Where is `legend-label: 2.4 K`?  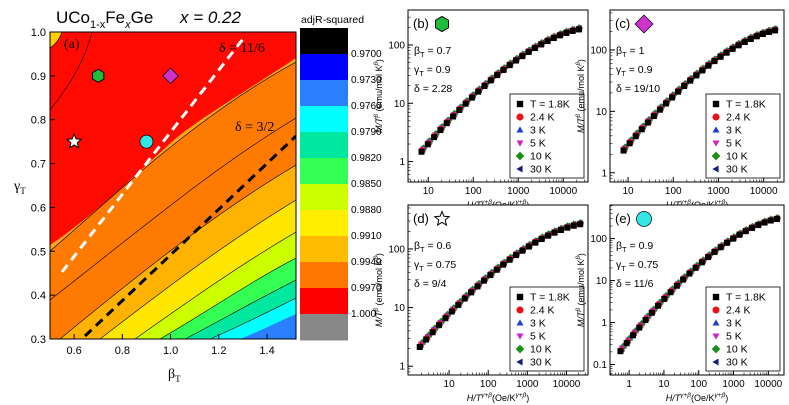
legend-label: 2.4 K is located at coordinates (542, 118).